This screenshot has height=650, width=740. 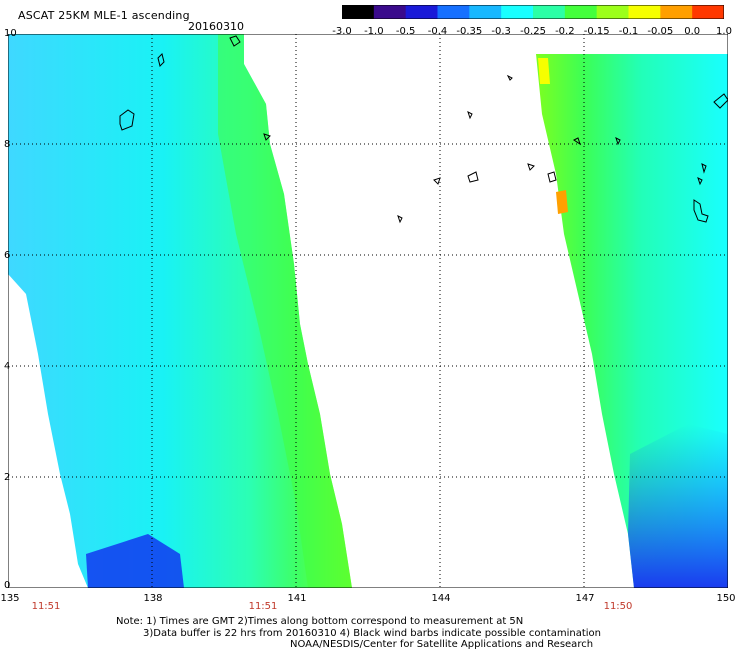 I want to click on colorbar-tick-label: -0.3, so click(x=501, y=31).